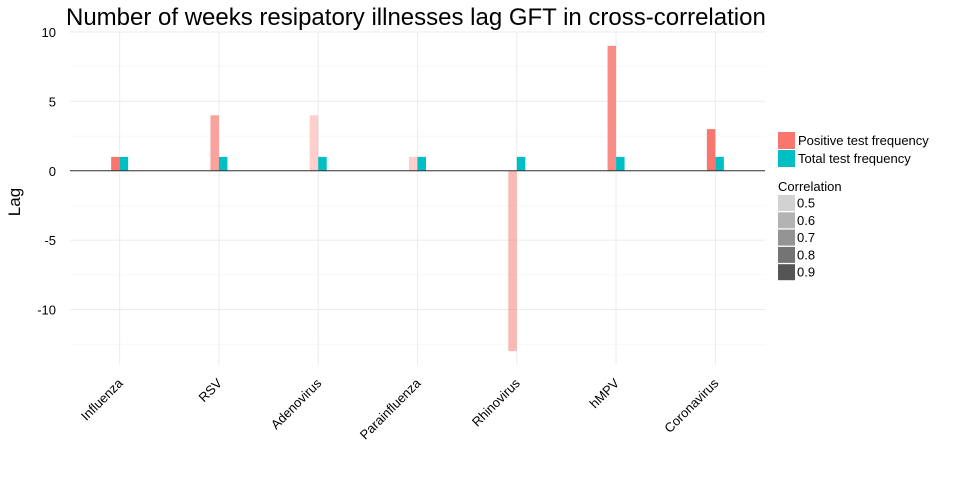 The width and height of the screenshot is (960, 480). Describe the element at coordinates (314, 143) in the screenshot. I see `bar-positive-adenovirus` at that location.